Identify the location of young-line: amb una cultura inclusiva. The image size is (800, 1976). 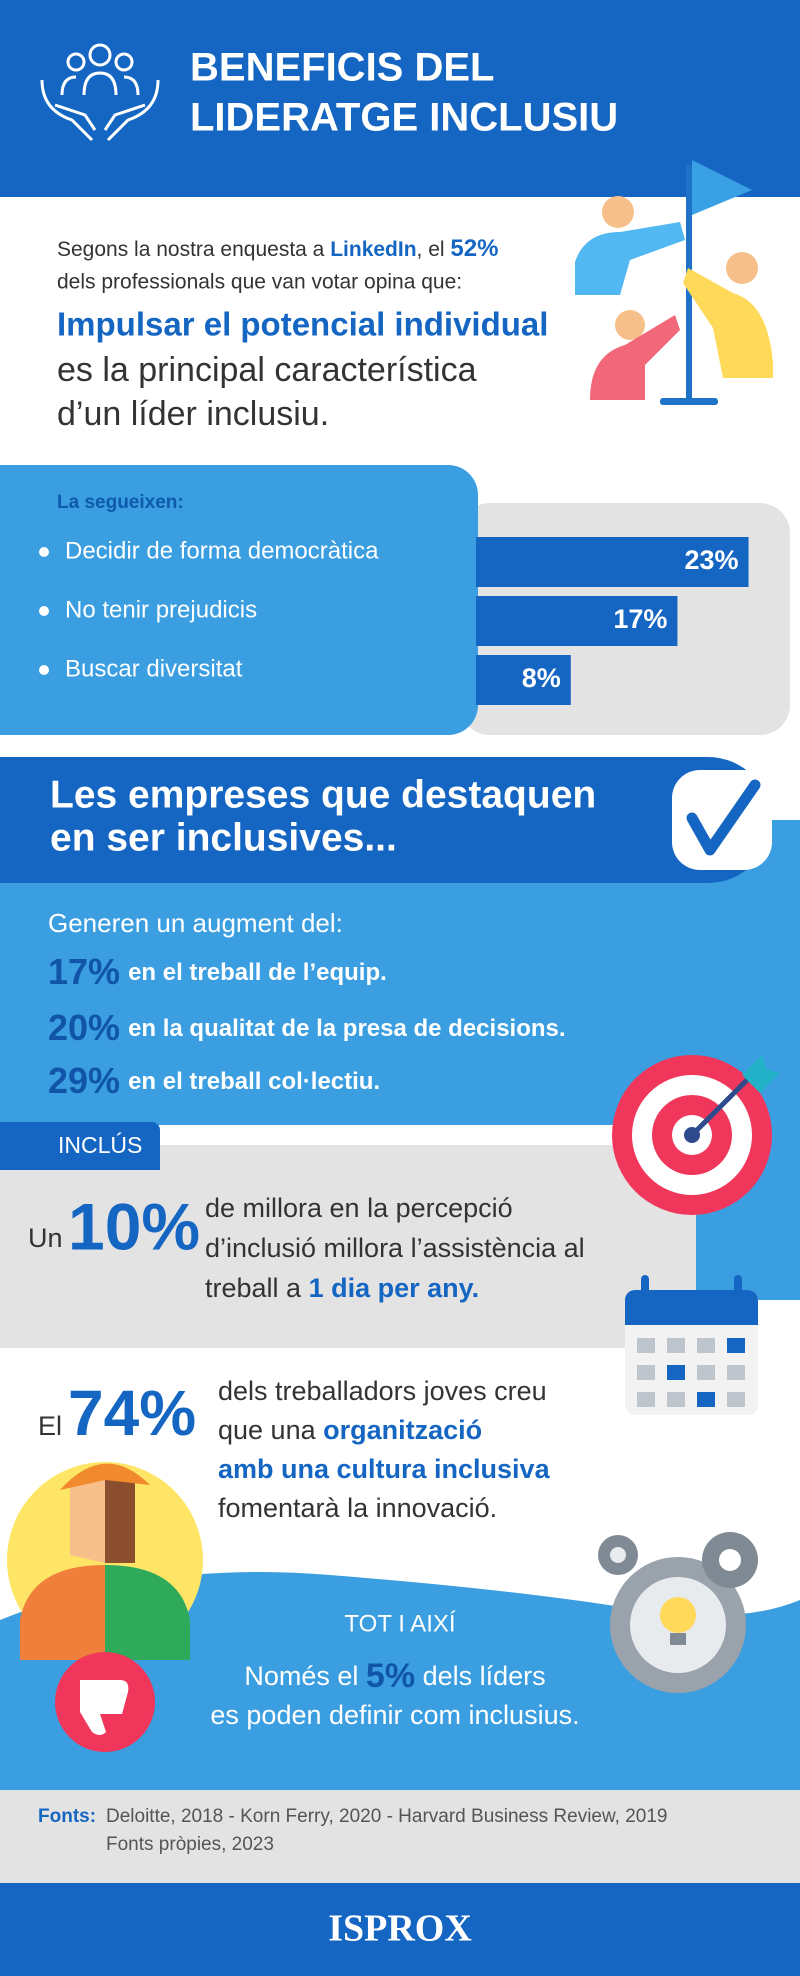
(384, 1469).